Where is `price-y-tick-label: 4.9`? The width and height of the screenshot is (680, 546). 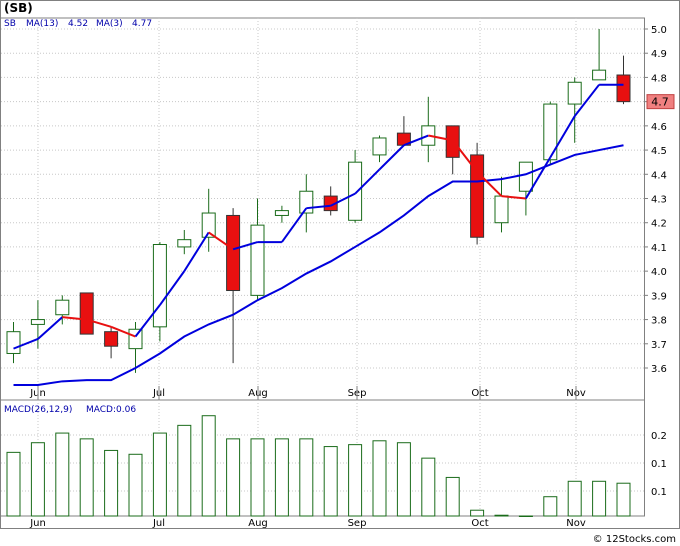 price-y-tick-label: 4.9 is located at coordinates (659, 54).